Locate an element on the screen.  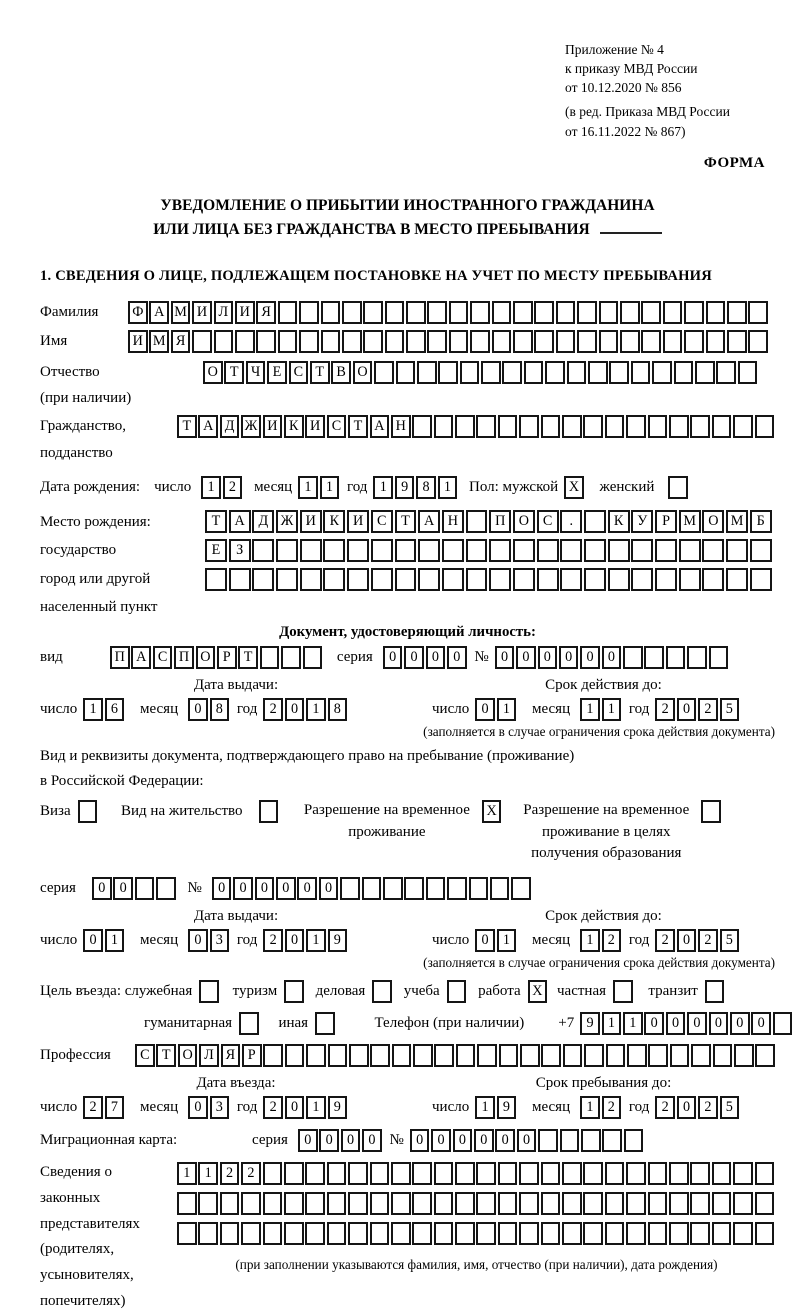
birthplace-cell: З is located at coordinates (239, 550).